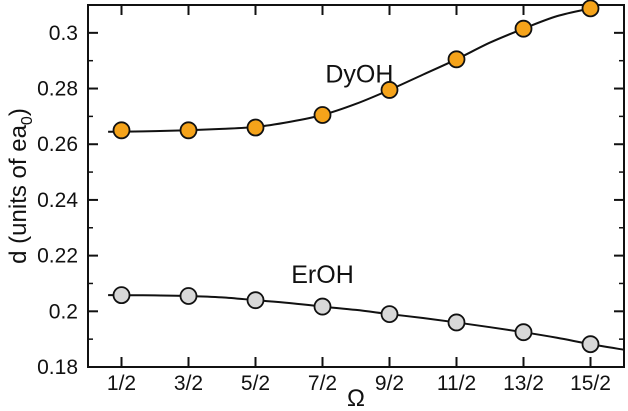  What do you see at coordinates (57, 367) in the screenshot?
I see `y-tick-label: 0.18` at bounding box center [57, 367].